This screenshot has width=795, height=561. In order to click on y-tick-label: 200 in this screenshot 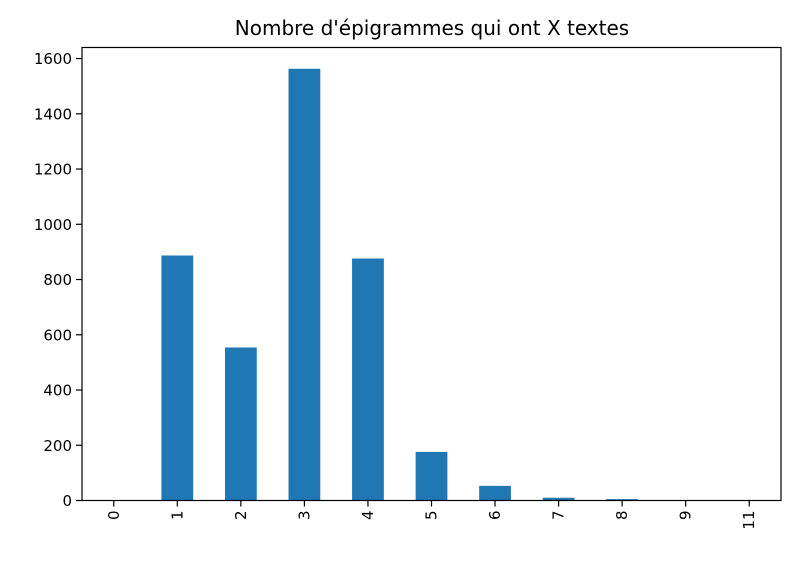, I will do `click(57, 446)`.